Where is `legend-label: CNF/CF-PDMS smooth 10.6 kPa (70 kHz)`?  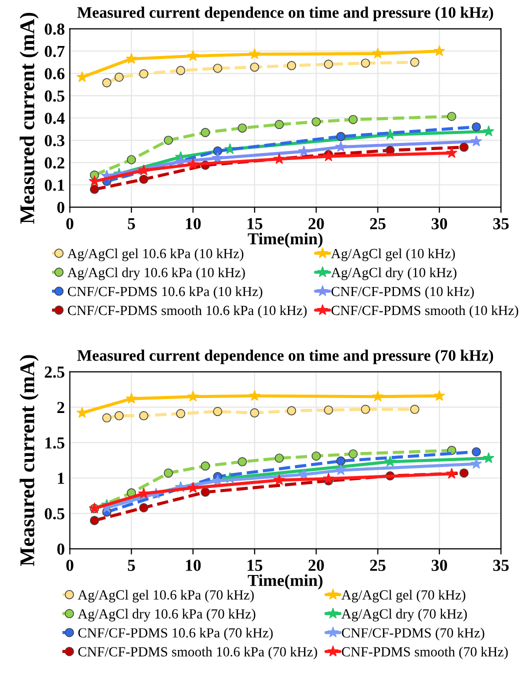
legend-label: CNF/CF-PDMS smooth 10.6 kPa (70 kHz) is located at coordinates (198, 653).